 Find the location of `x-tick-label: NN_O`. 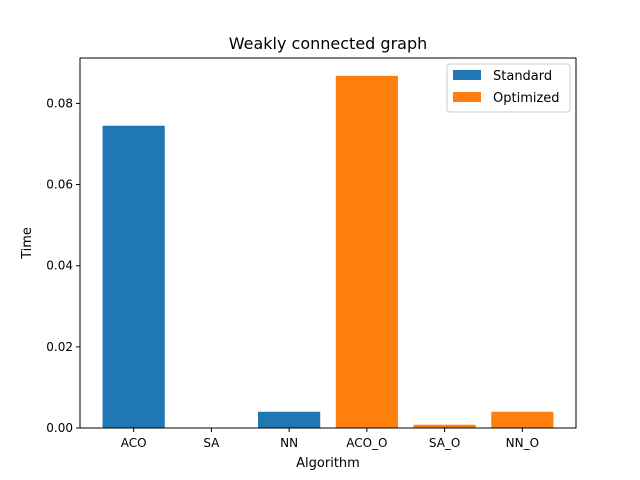

x-tick-label: NN_O is located at coordinates (522, 443).